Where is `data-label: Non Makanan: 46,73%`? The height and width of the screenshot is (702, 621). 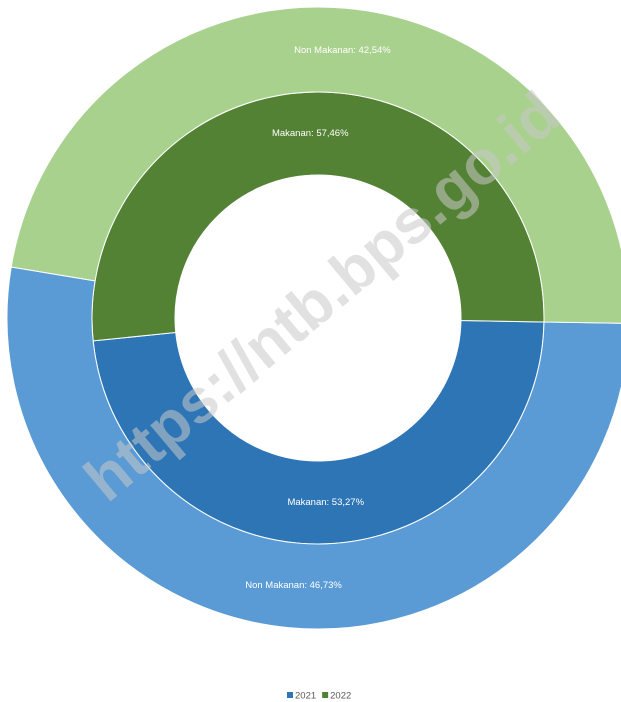
data-label: Non Makanan: 46,73% is located at coordinates (293, 585).